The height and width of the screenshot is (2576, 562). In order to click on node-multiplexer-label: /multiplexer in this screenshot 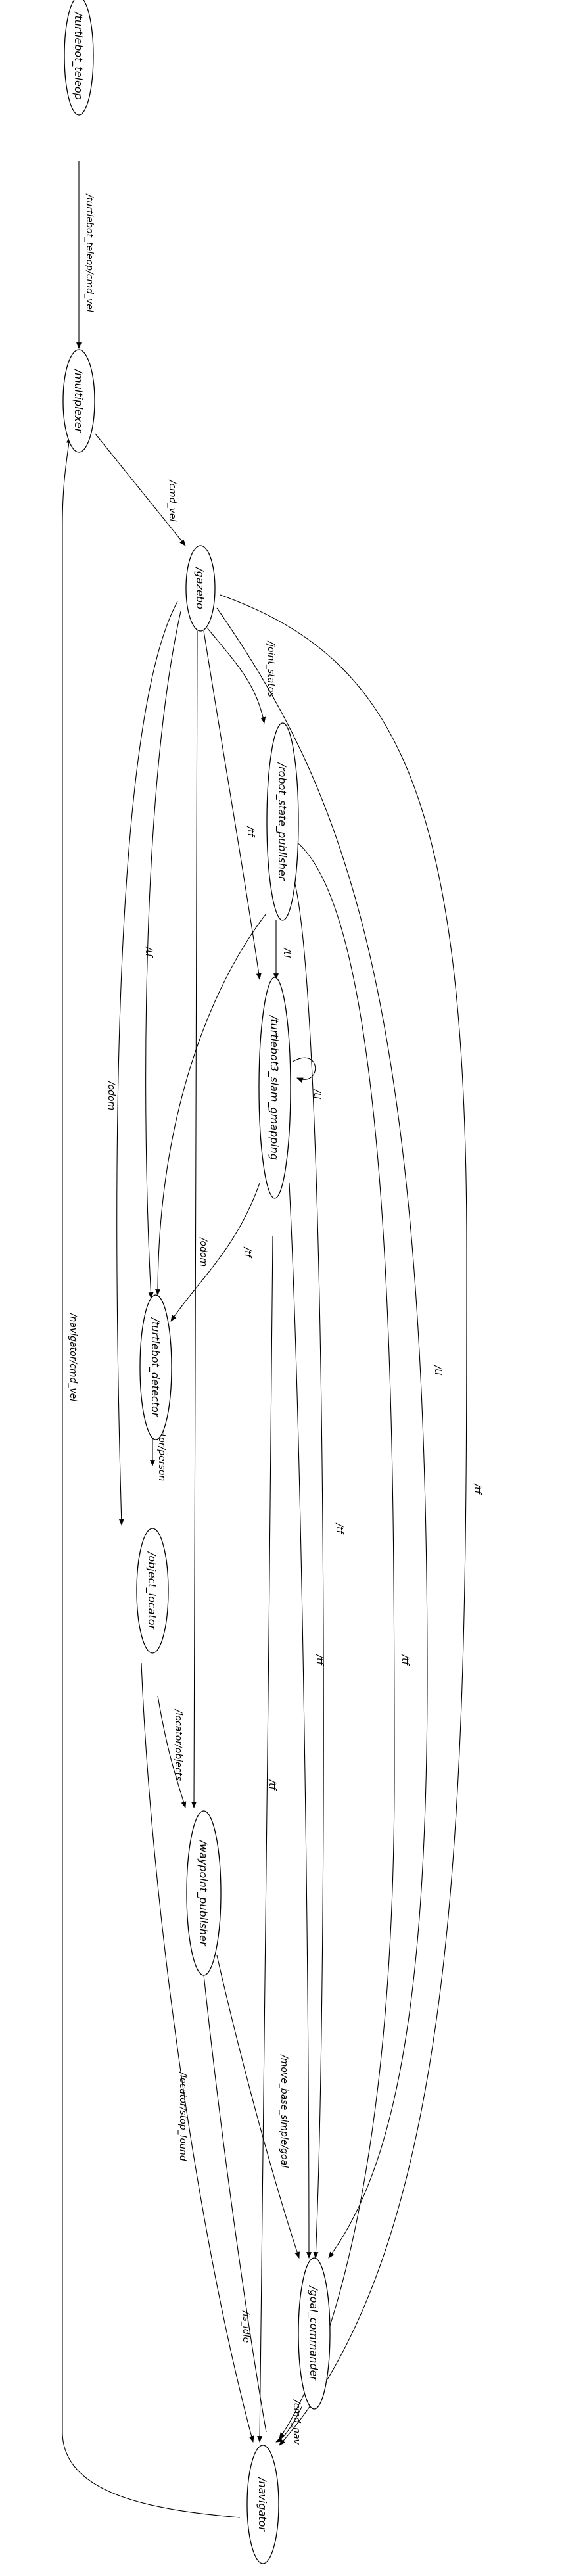, I will do `click(78, 401)`.